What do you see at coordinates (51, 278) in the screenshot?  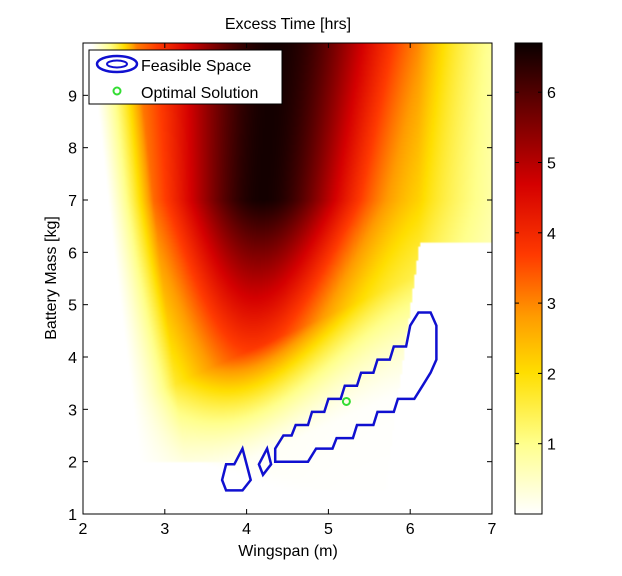 I see `y-axis-label: Battery Mass [kg]` at bounding box center [51, 278].